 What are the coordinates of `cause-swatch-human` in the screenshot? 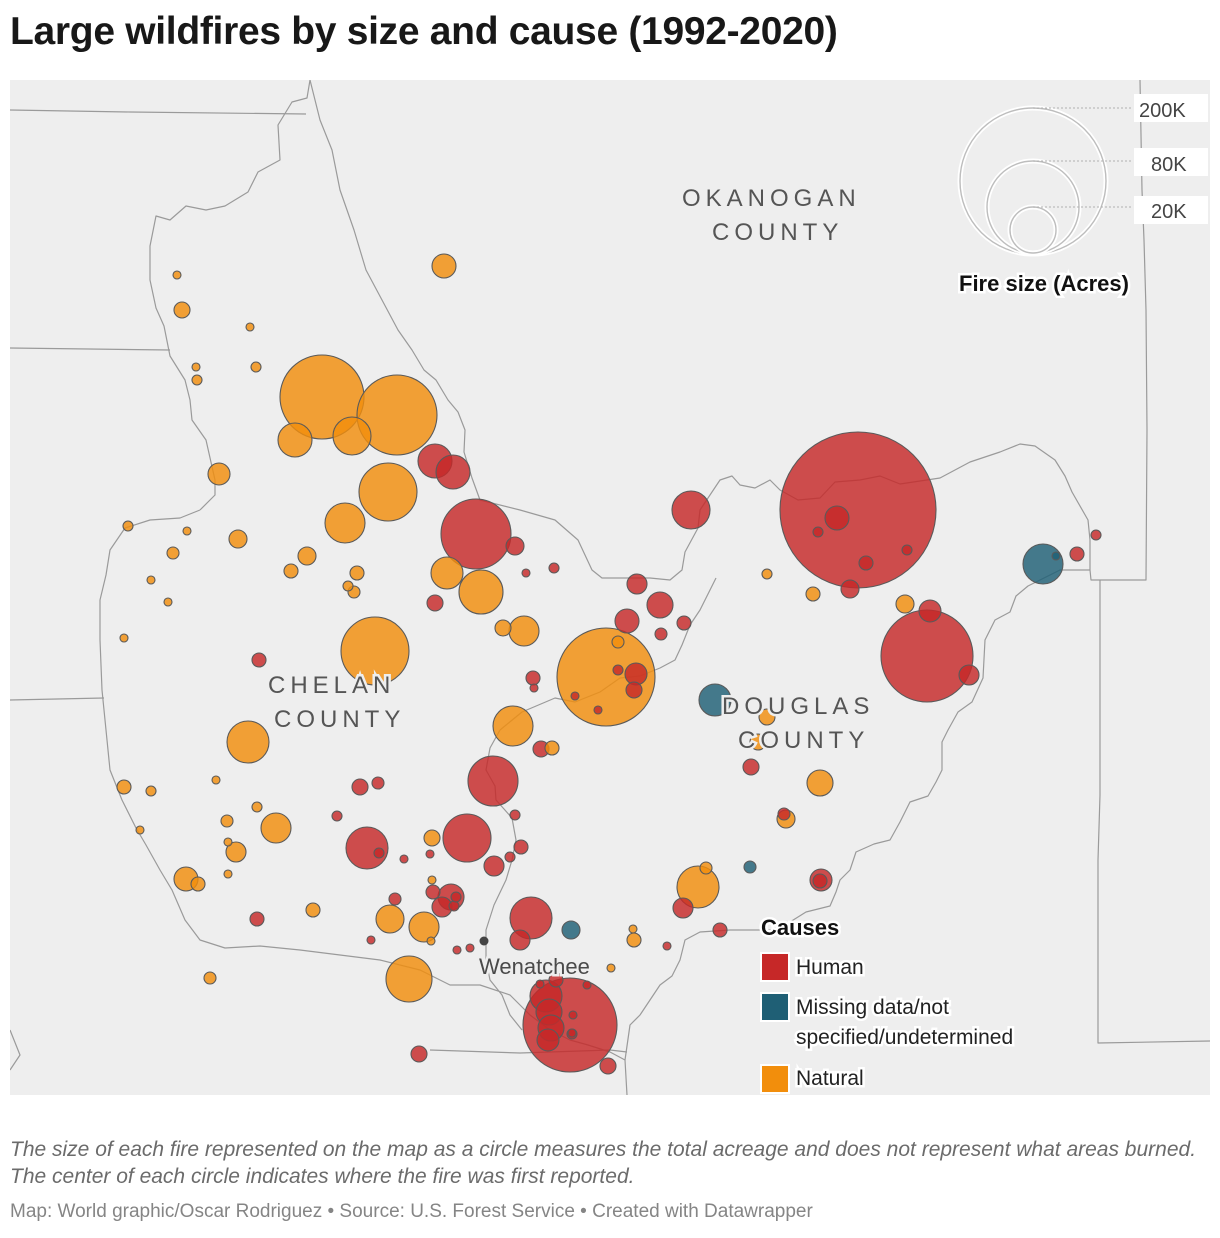 It's located at (775, 967).